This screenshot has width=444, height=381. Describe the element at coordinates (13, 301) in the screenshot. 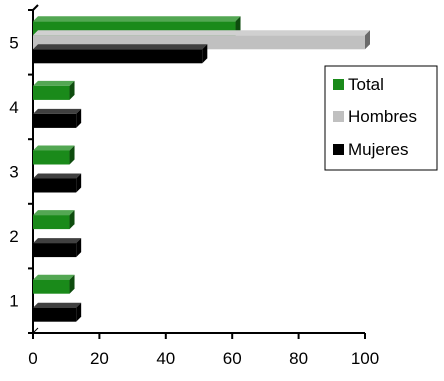

I see `y-tick-label-1: 1` at that location.